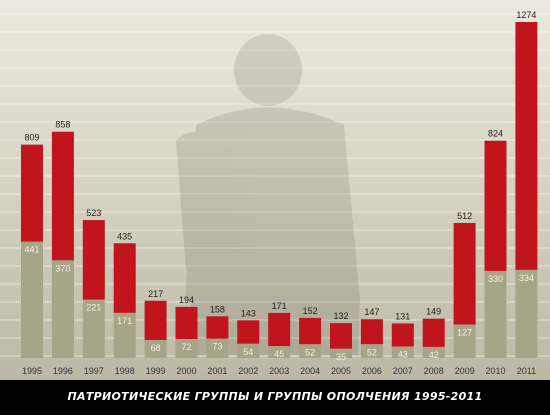  I want to click on data-label-lower-2004: 52, so click(310, 352).